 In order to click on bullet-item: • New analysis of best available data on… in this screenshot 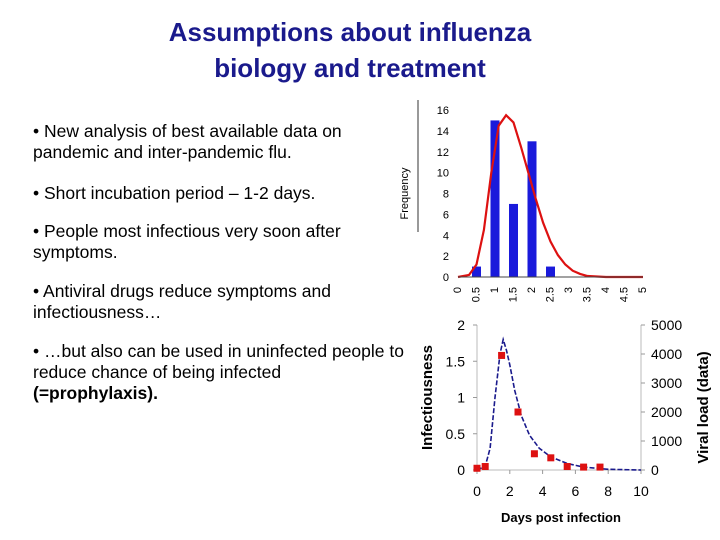, I will do `click(187, 141)`.